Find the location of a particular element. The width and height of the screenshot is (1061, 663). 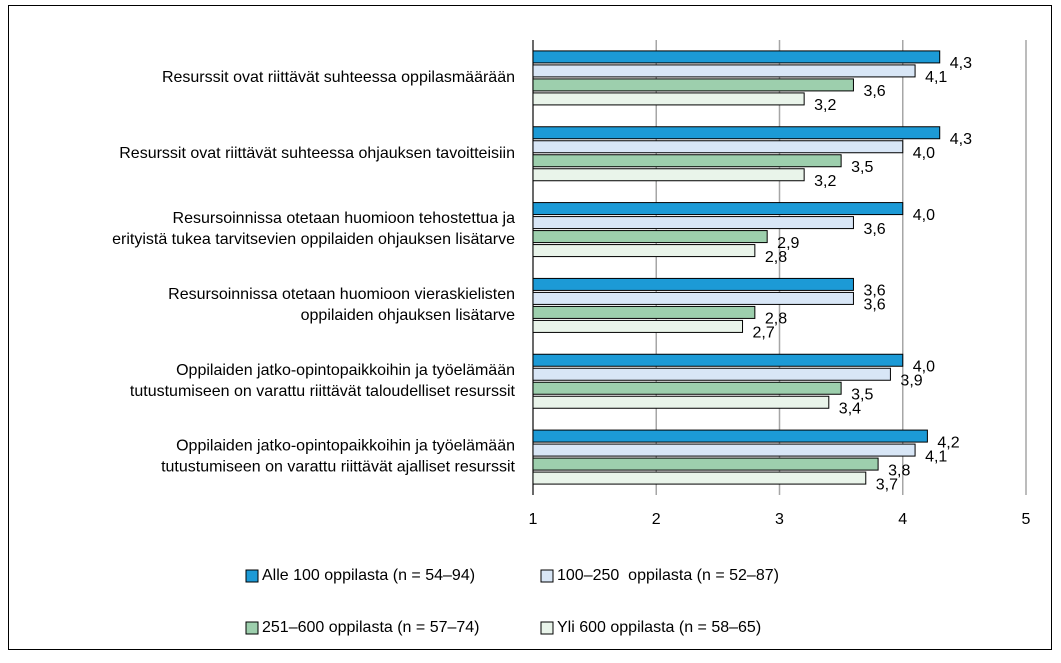

x-tick-label: 1 is located at coordinates (533, 519).